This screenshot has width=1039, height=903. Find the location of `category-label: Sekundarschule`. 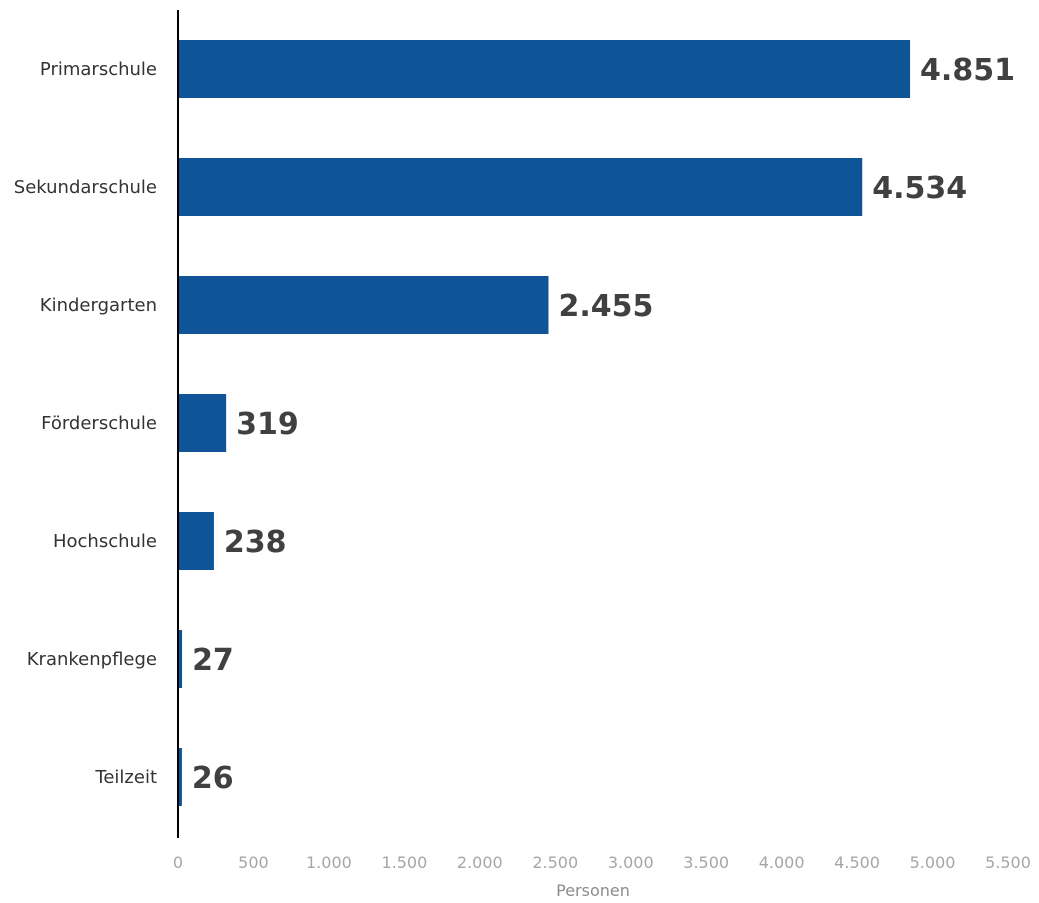

category-label: Sekundarschule is located at coordinates (85, 187).